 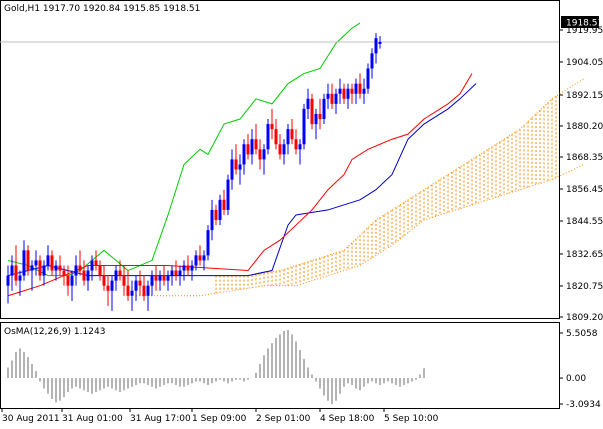 What do you see at coordinates (411, 419) in the screenshot?
I see `time-tick-label: 5 Sep 10:00` at bounding box center [411, 419].